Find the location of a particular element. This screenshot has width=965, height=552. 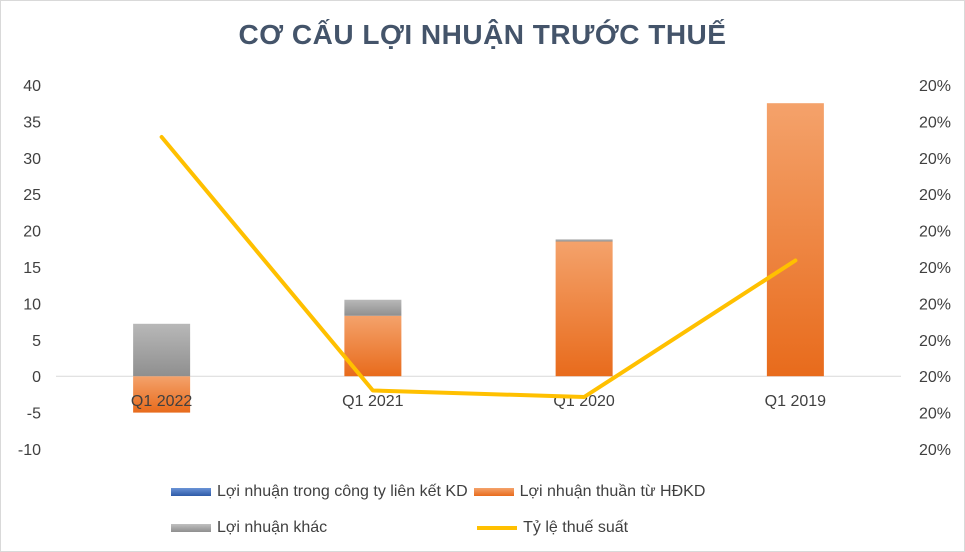

y-tick-label: 35 is located at coordinates (32, 122).